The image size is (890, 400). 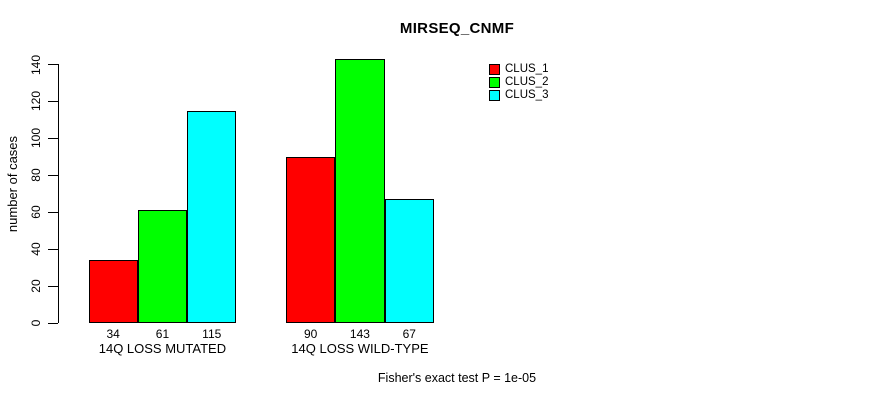 What do you see at coordinates (527, 82) in the screenshot?
I see `legend-label: CLUS_2` at bounding box center [527, 82].